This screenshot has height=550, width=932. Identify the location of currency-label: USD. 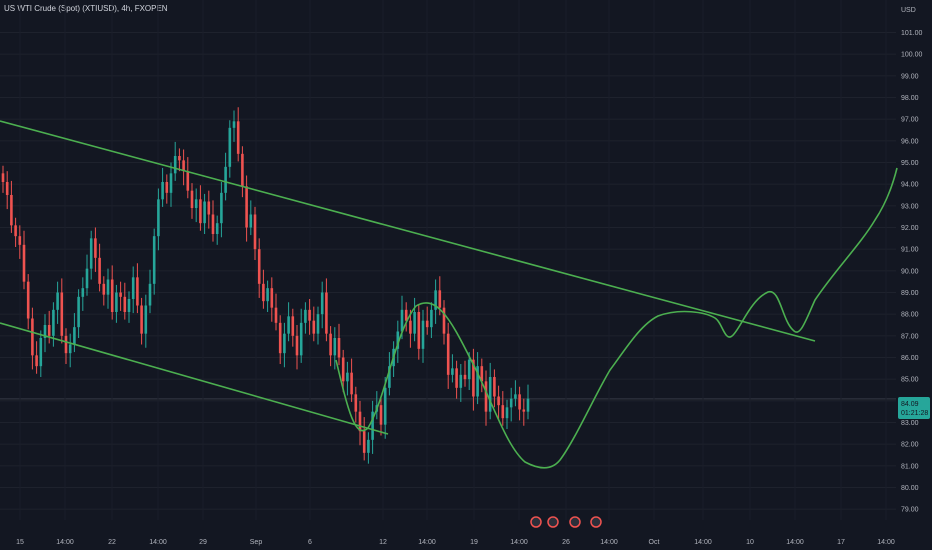
(908, 10).